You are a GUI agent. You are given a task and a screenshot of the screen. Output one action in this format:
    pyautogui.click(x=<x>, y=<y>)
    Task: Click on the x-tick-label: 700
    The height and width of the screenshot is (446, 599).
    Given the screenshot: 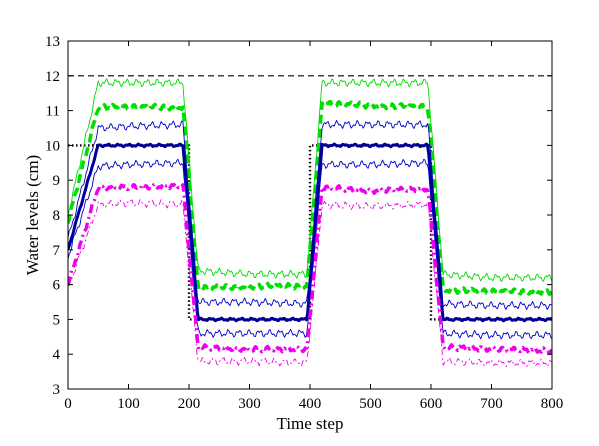 What is the action you would take?
    pyautogui.click(x=491, y=404)
    